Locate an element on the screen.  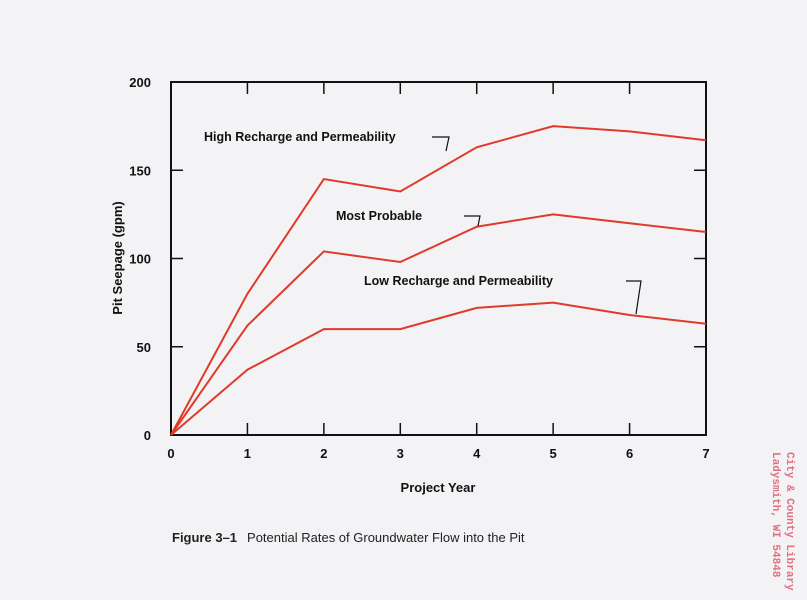
annotation-arrows is located at coordinates (537, 225).